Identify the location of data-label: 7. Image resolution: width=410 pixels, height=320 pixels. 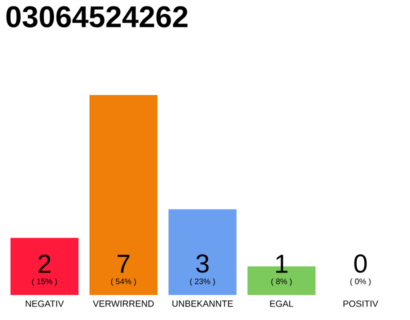
(124, 263).